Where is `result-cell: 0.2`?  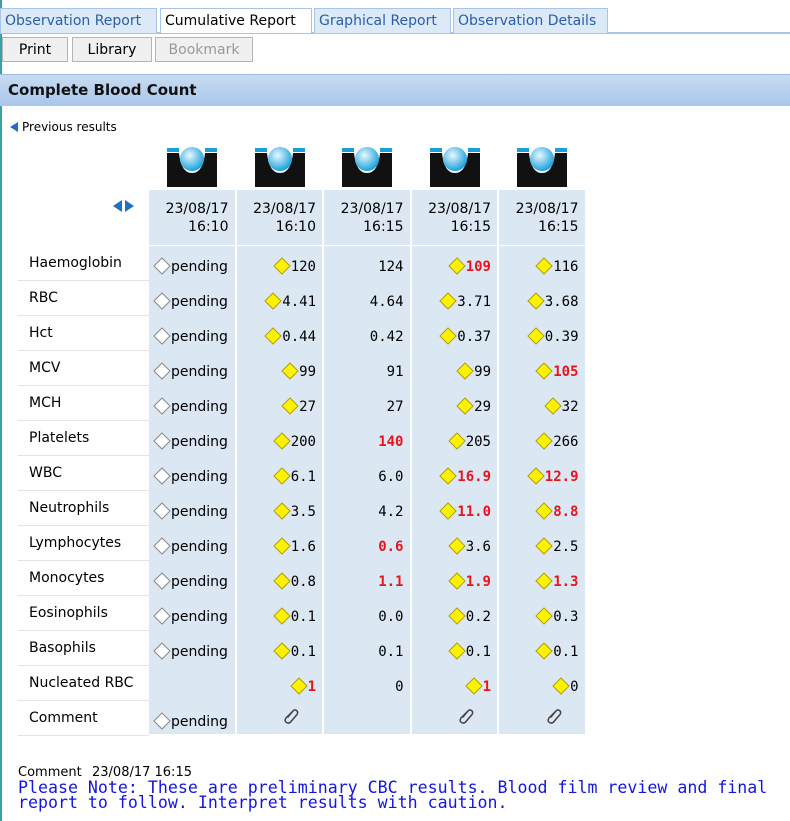 result-cell: 0.2 is located at coordinates (455, 612).